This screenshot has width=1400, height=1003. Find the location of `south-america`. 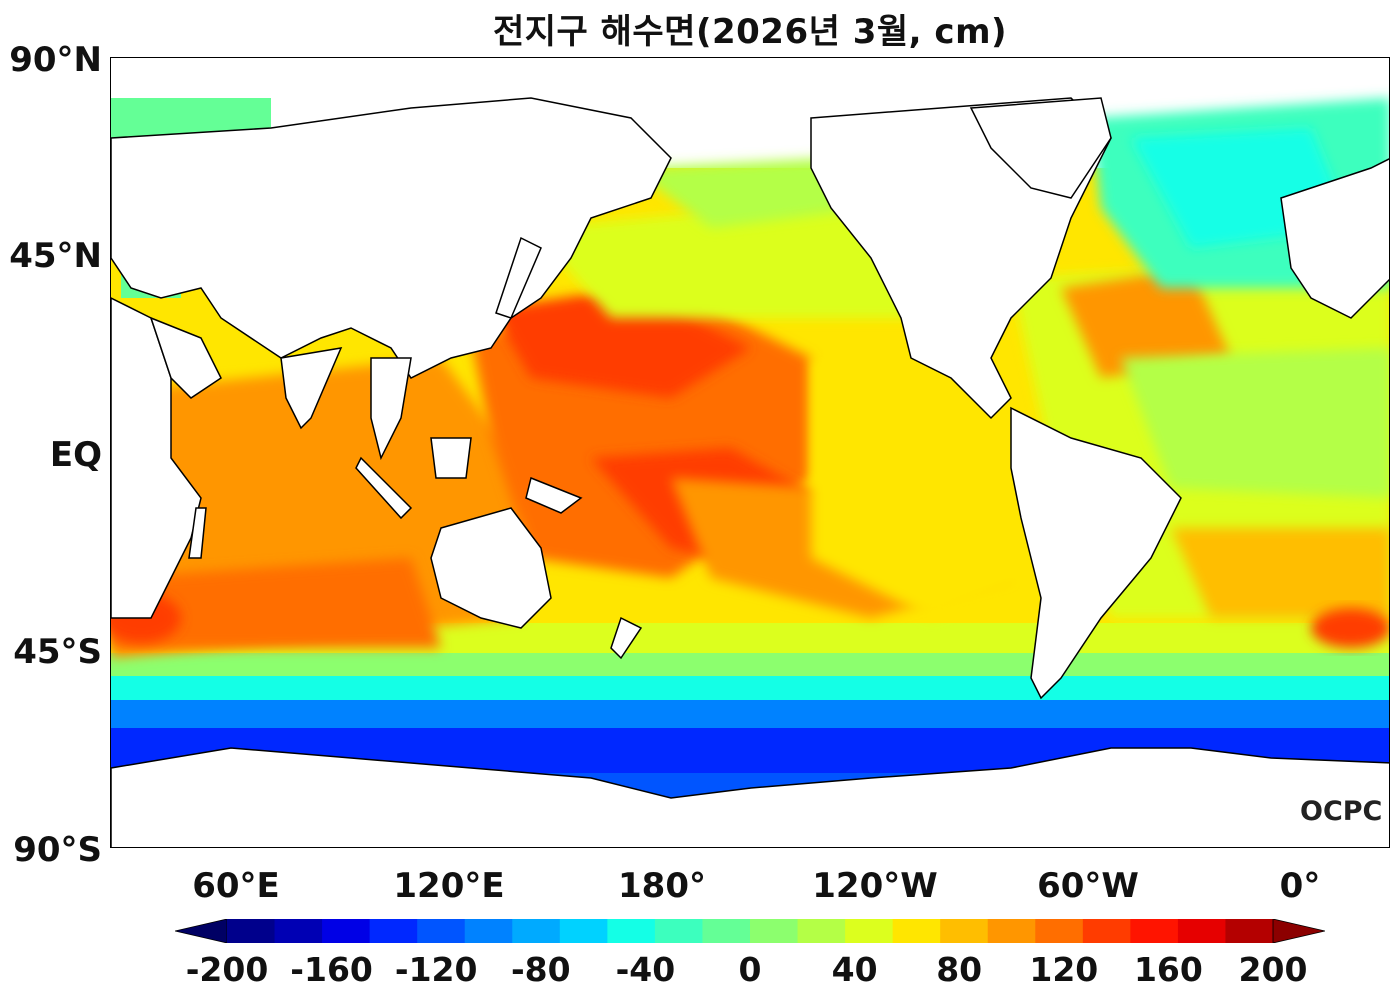

south-america is located at coordinates (1096, 553).